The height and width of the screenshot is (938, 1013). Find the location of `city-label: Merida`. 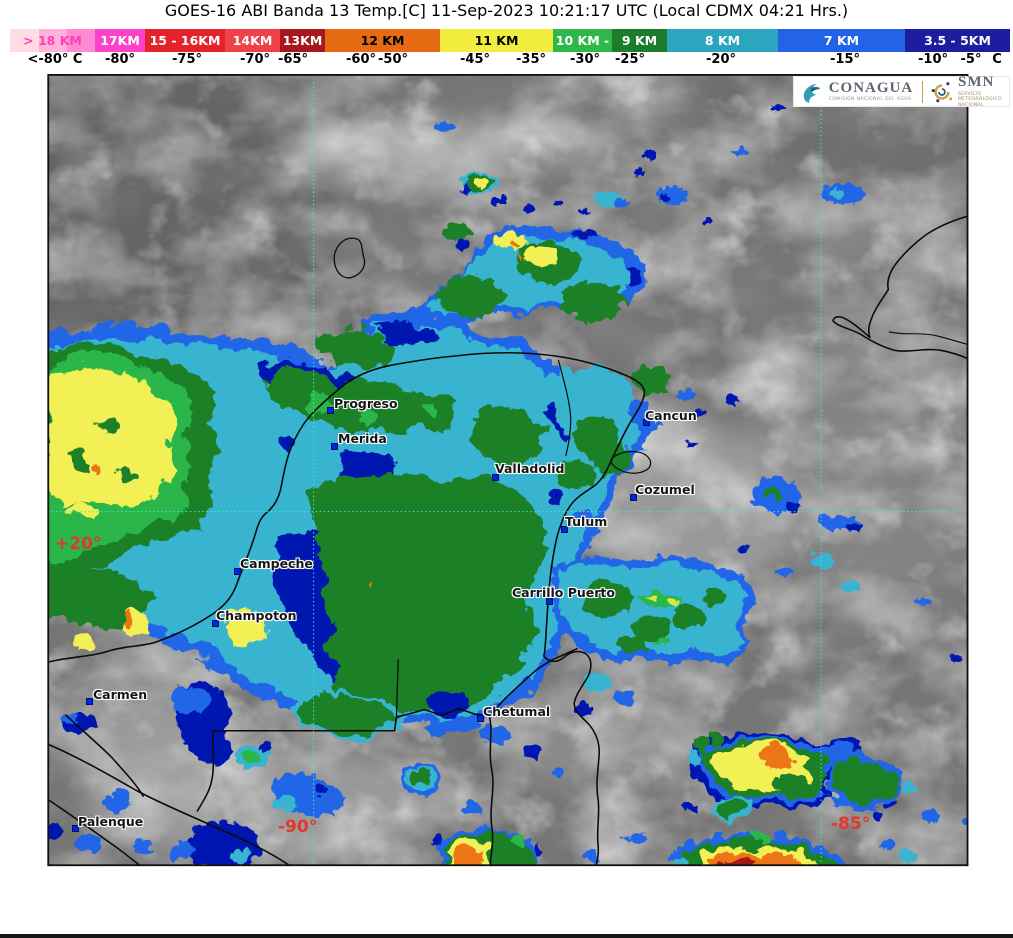

city-label: Merida is located at coordinates (362, 438).